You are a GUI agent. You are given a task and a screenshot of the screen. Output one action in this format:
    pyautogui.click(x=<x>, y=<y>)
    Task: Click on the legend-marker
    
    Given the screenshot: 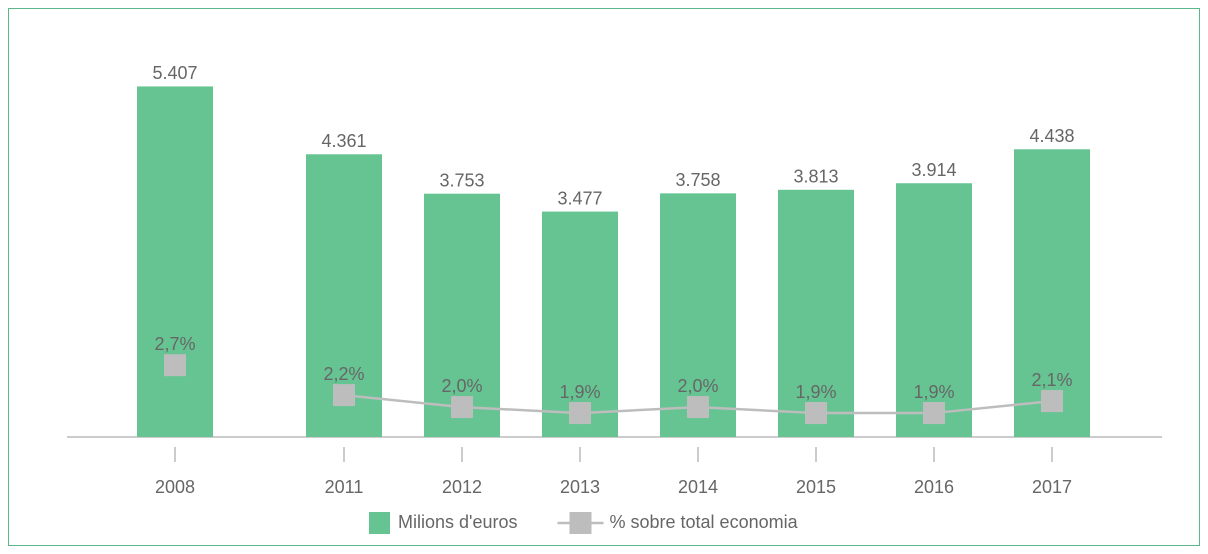 What is the action you would take?
    pyautogui.click(x=580, y=523)
    